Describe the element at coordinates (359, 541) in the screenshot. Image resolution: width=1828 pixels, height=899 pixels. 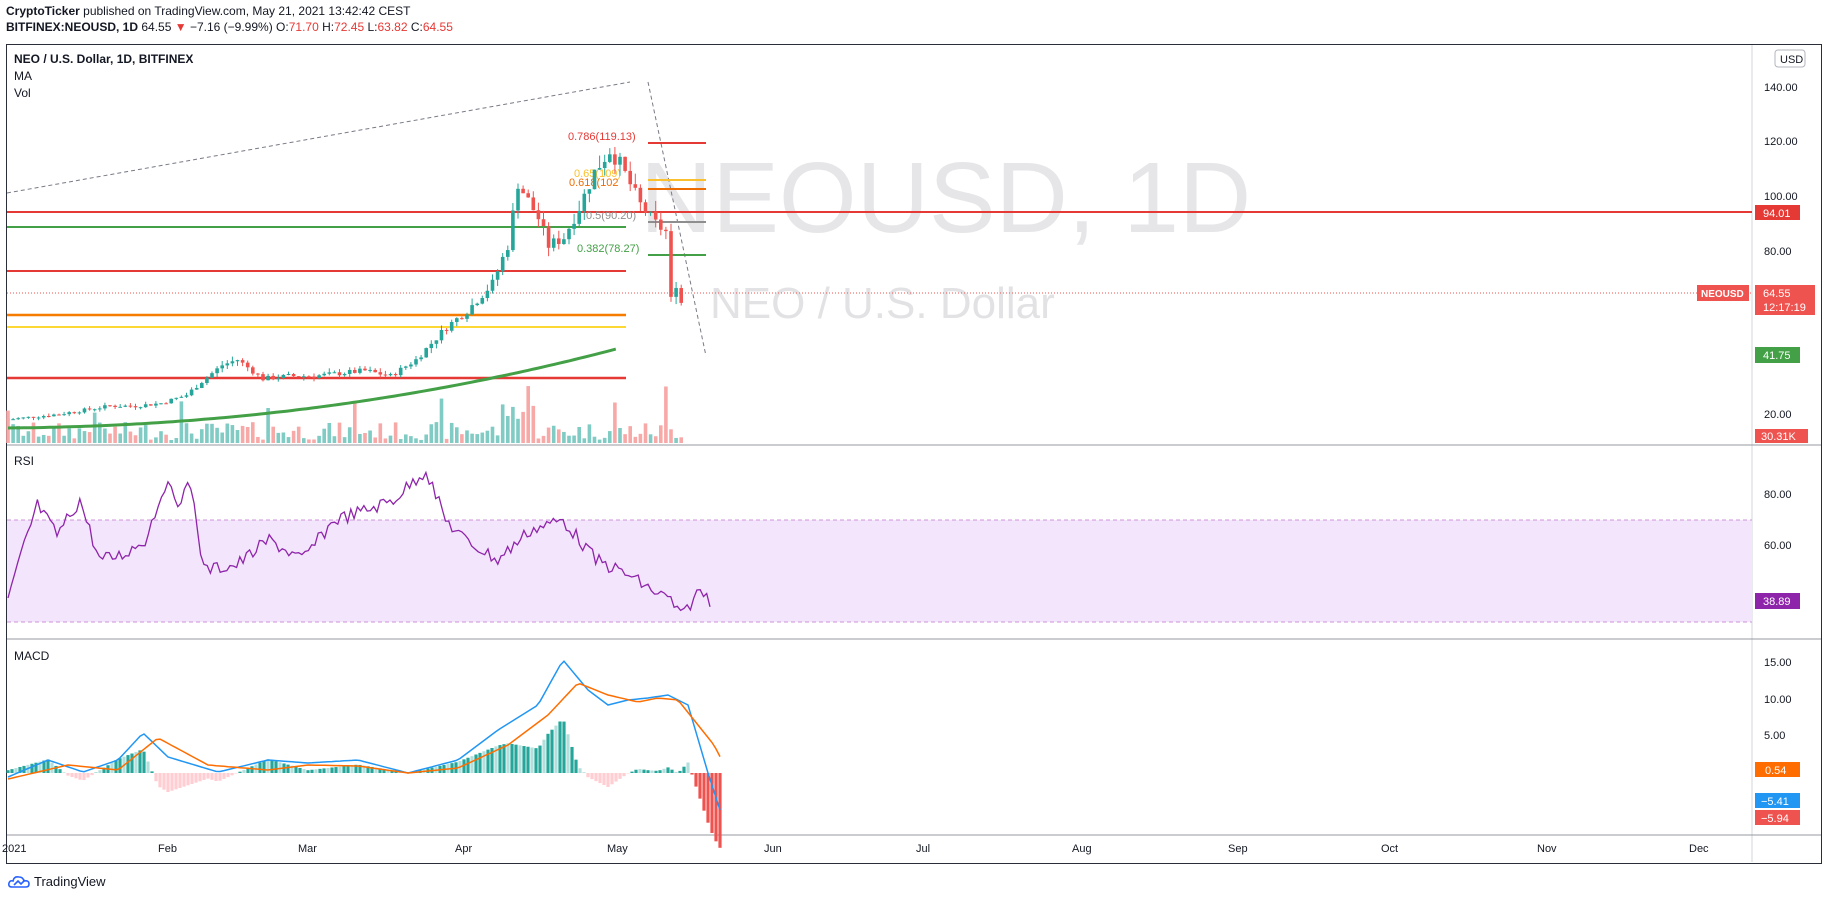
I see `rsi-line` at that location.